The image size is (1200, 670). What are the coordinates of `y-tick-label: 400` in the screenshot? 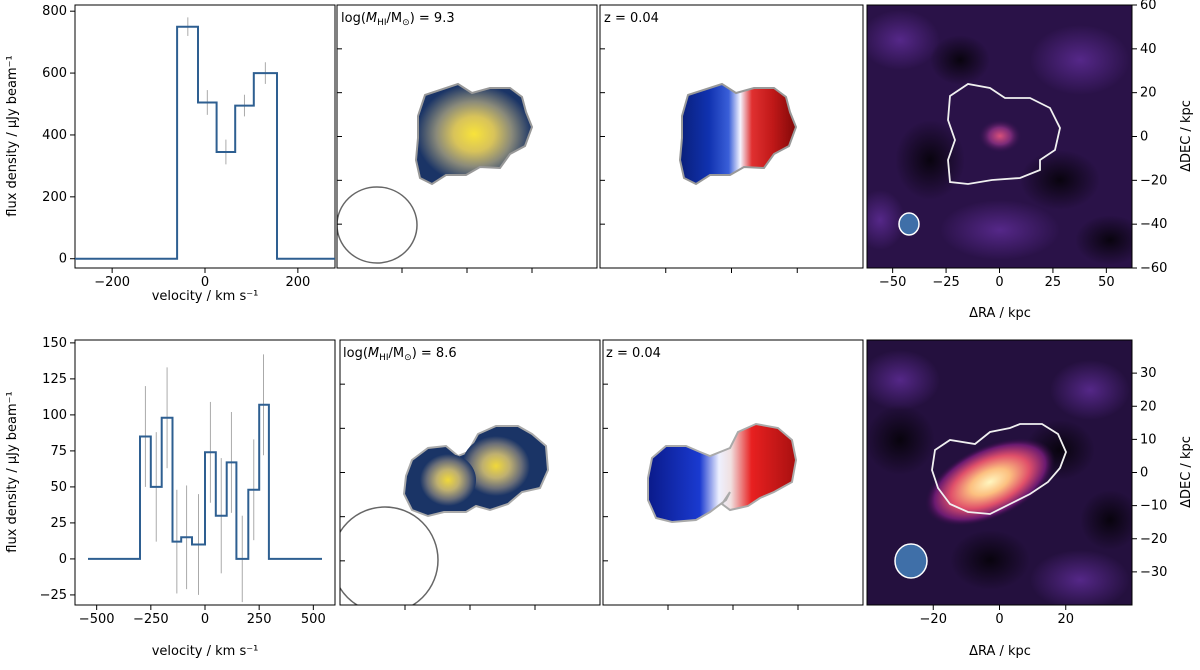 It's located at (54, 135).